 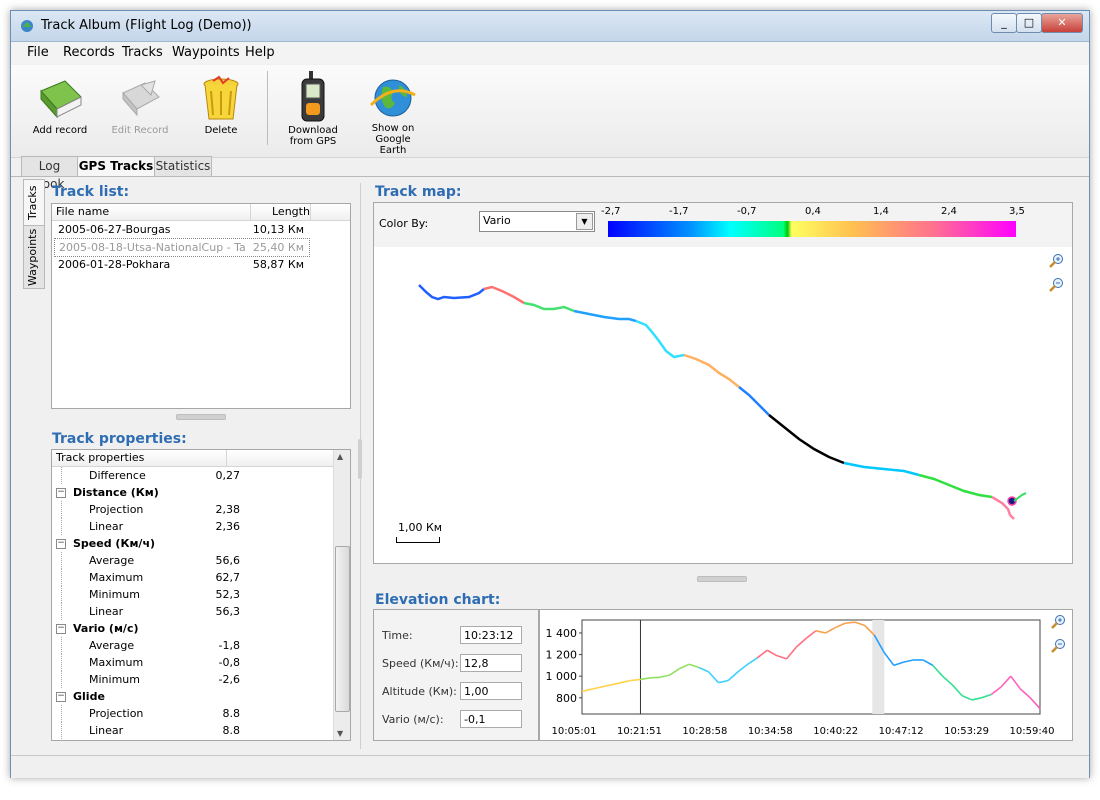 What do you see at coordinates (393, 115) in the screenshot?
I see `google-earth-button: Show on Google Earth` at bounding box center [393, 115].